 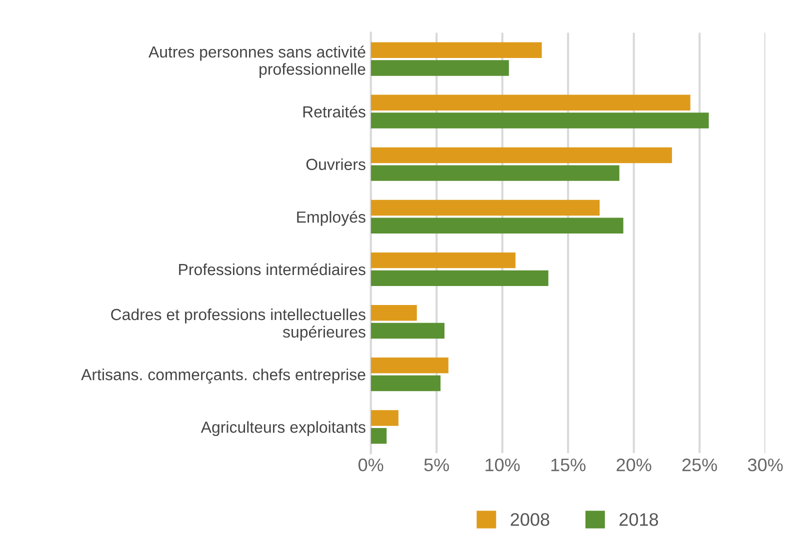 I want to click on y-tick-label: Employés, so click(x=331, y=218).